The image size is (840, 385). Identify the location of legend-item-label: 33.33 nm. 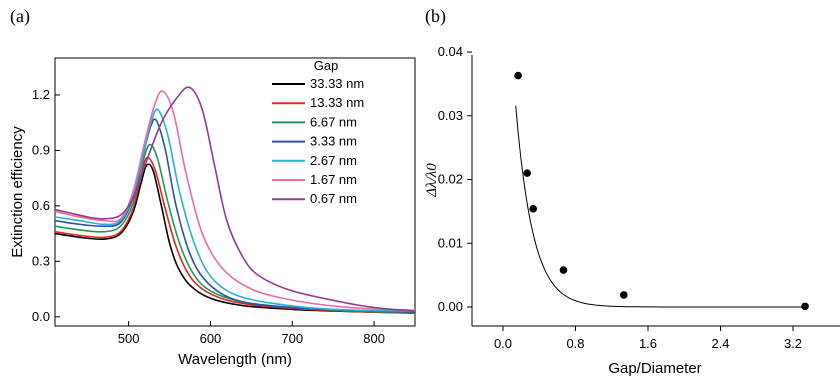
(337, 83).